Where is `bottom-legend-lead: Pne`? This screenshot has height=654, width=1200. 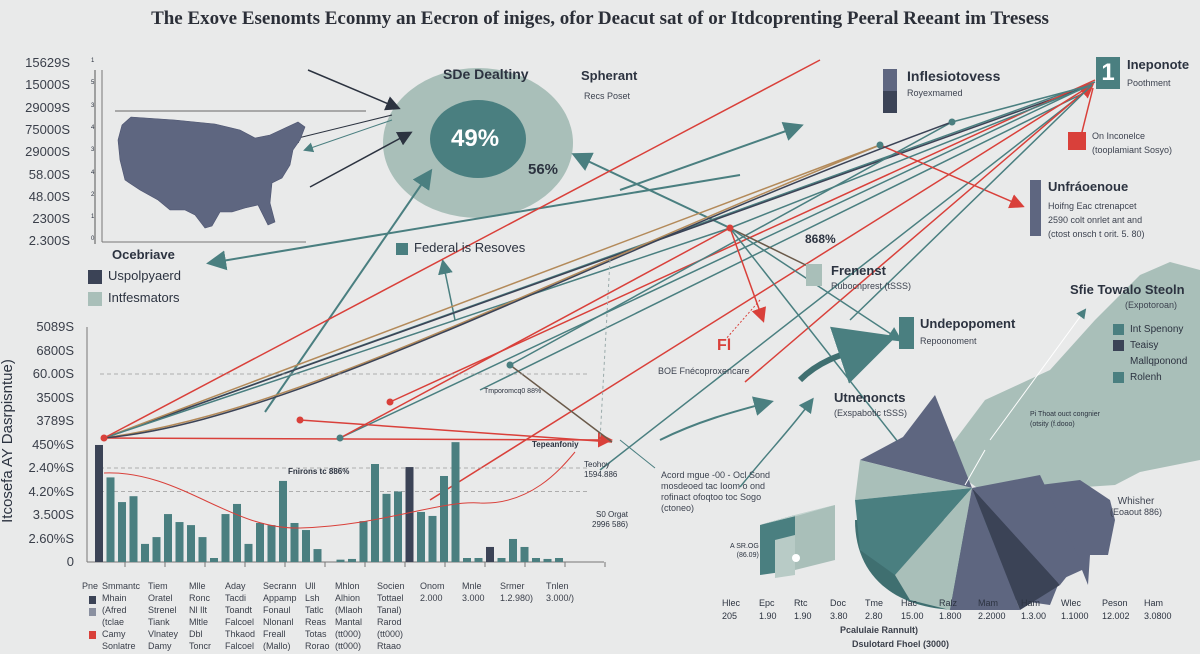 bottom-legend-lead: Pne is located at coordinates (90, 586).